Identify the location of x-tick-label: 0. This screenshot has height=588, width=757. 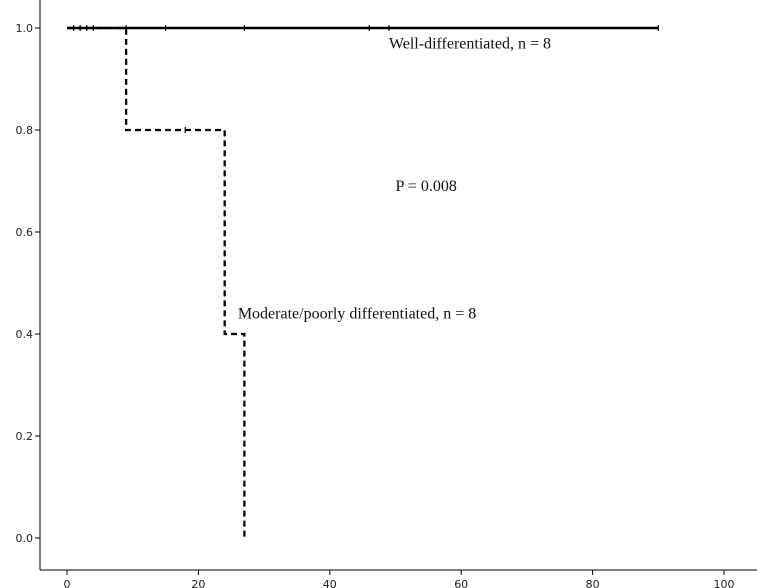
(67, 583).